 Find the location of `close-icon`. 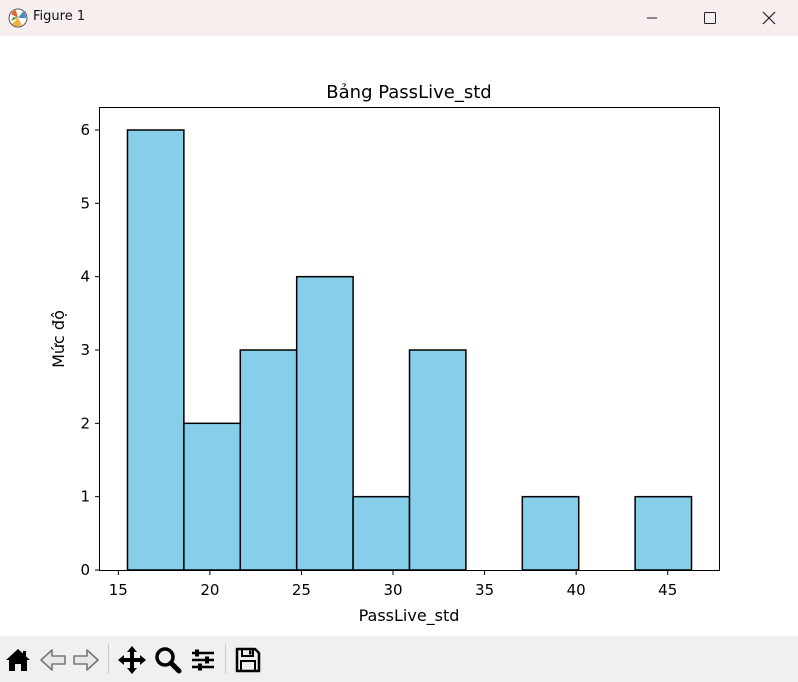

close-icon is located at coordinates (769, 18).